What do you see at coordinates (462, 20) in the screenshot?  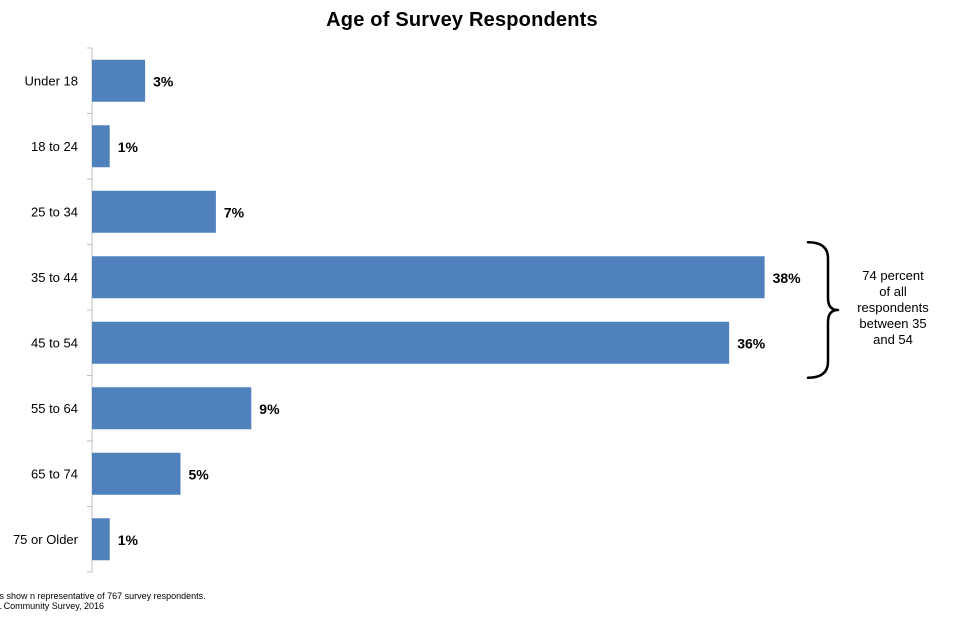 I see `chart-title: Age of Survey Respondents` at bounding box center [462, 20].